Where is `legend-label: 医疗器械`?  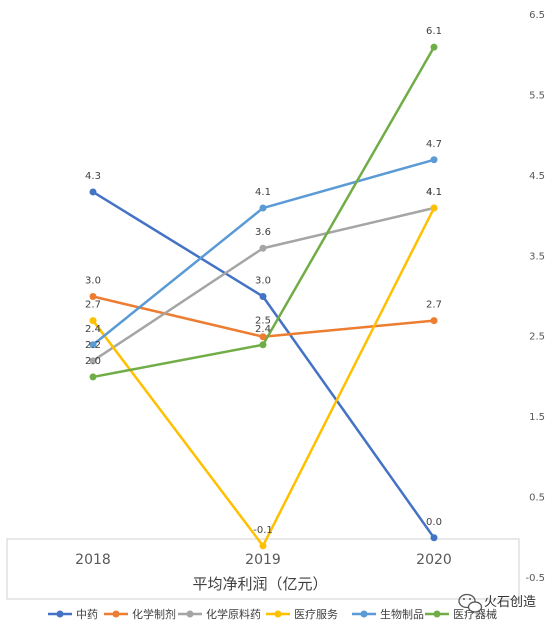 legend-label: 医疗器械 is located at coordinates (475, 614).